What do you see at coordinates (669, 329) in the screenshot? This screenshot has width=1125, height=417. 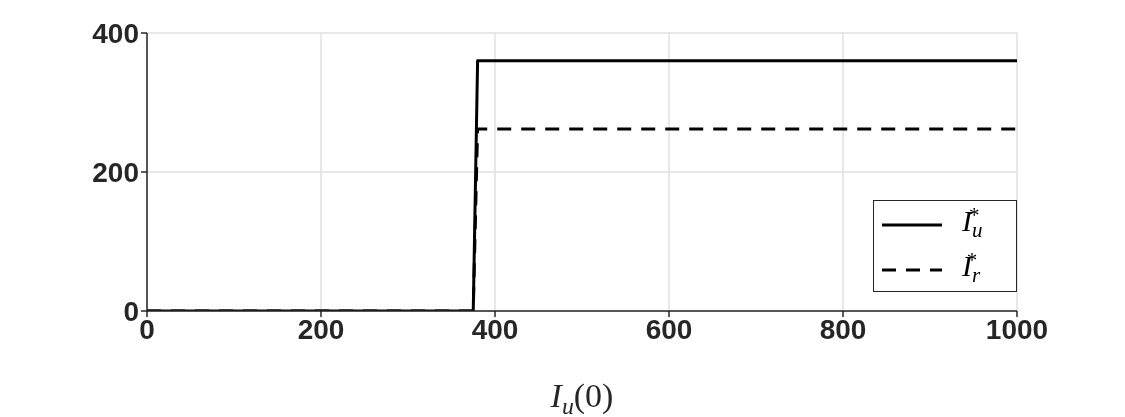 I see `x-tick-label: 600` at bounding box center [669, 329].